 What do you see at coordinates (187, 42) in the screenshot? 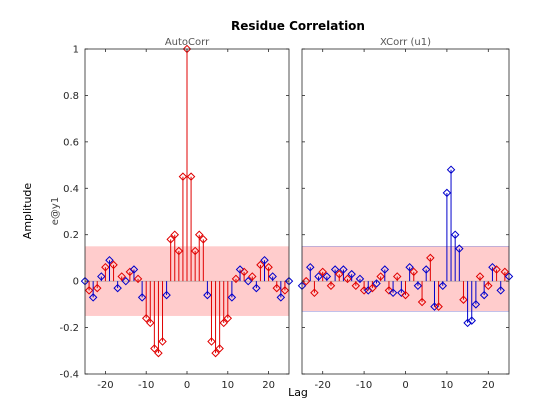
I see `subplot-title: AutoCorr` at bounding box center [187, 42].